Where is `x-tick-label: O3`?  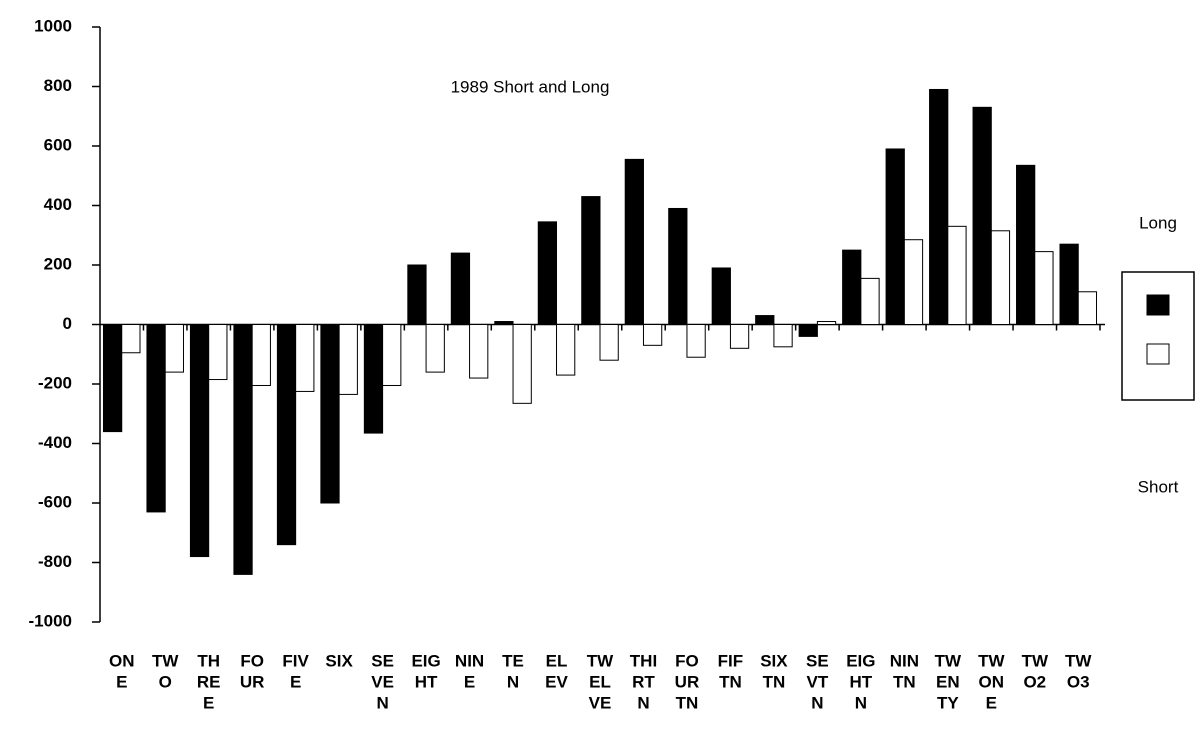
x-tick-label: O3 is located at coordinates (1078, 681).